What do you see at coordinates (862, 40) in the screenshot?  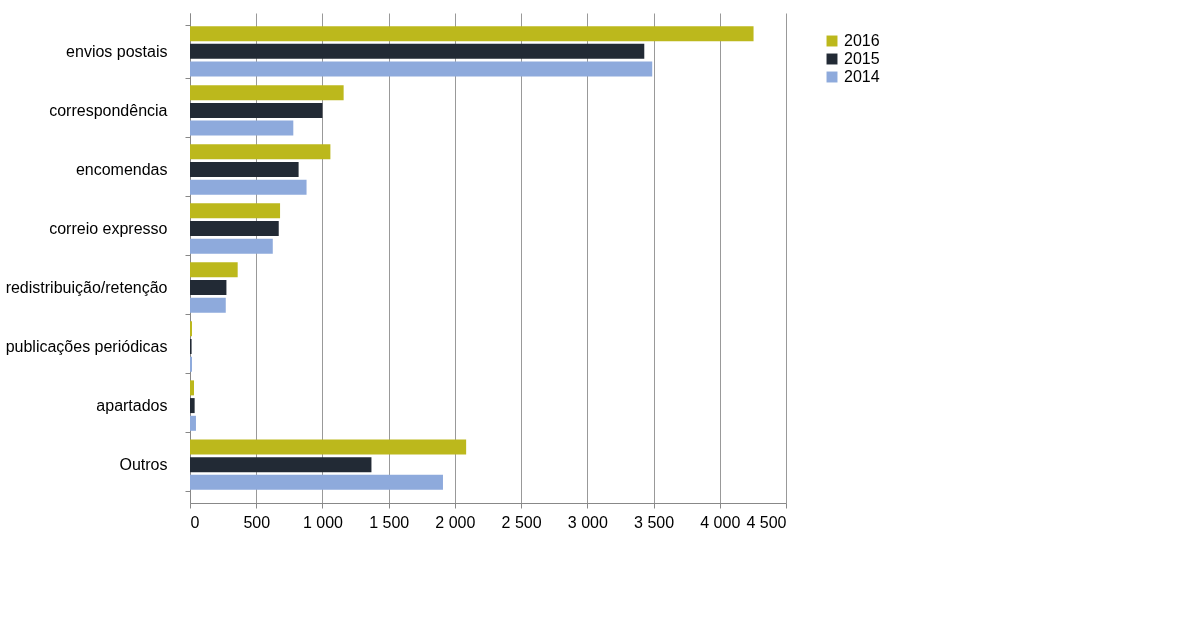 I see `legend-label: 2016` at bounding box center [862, 40].